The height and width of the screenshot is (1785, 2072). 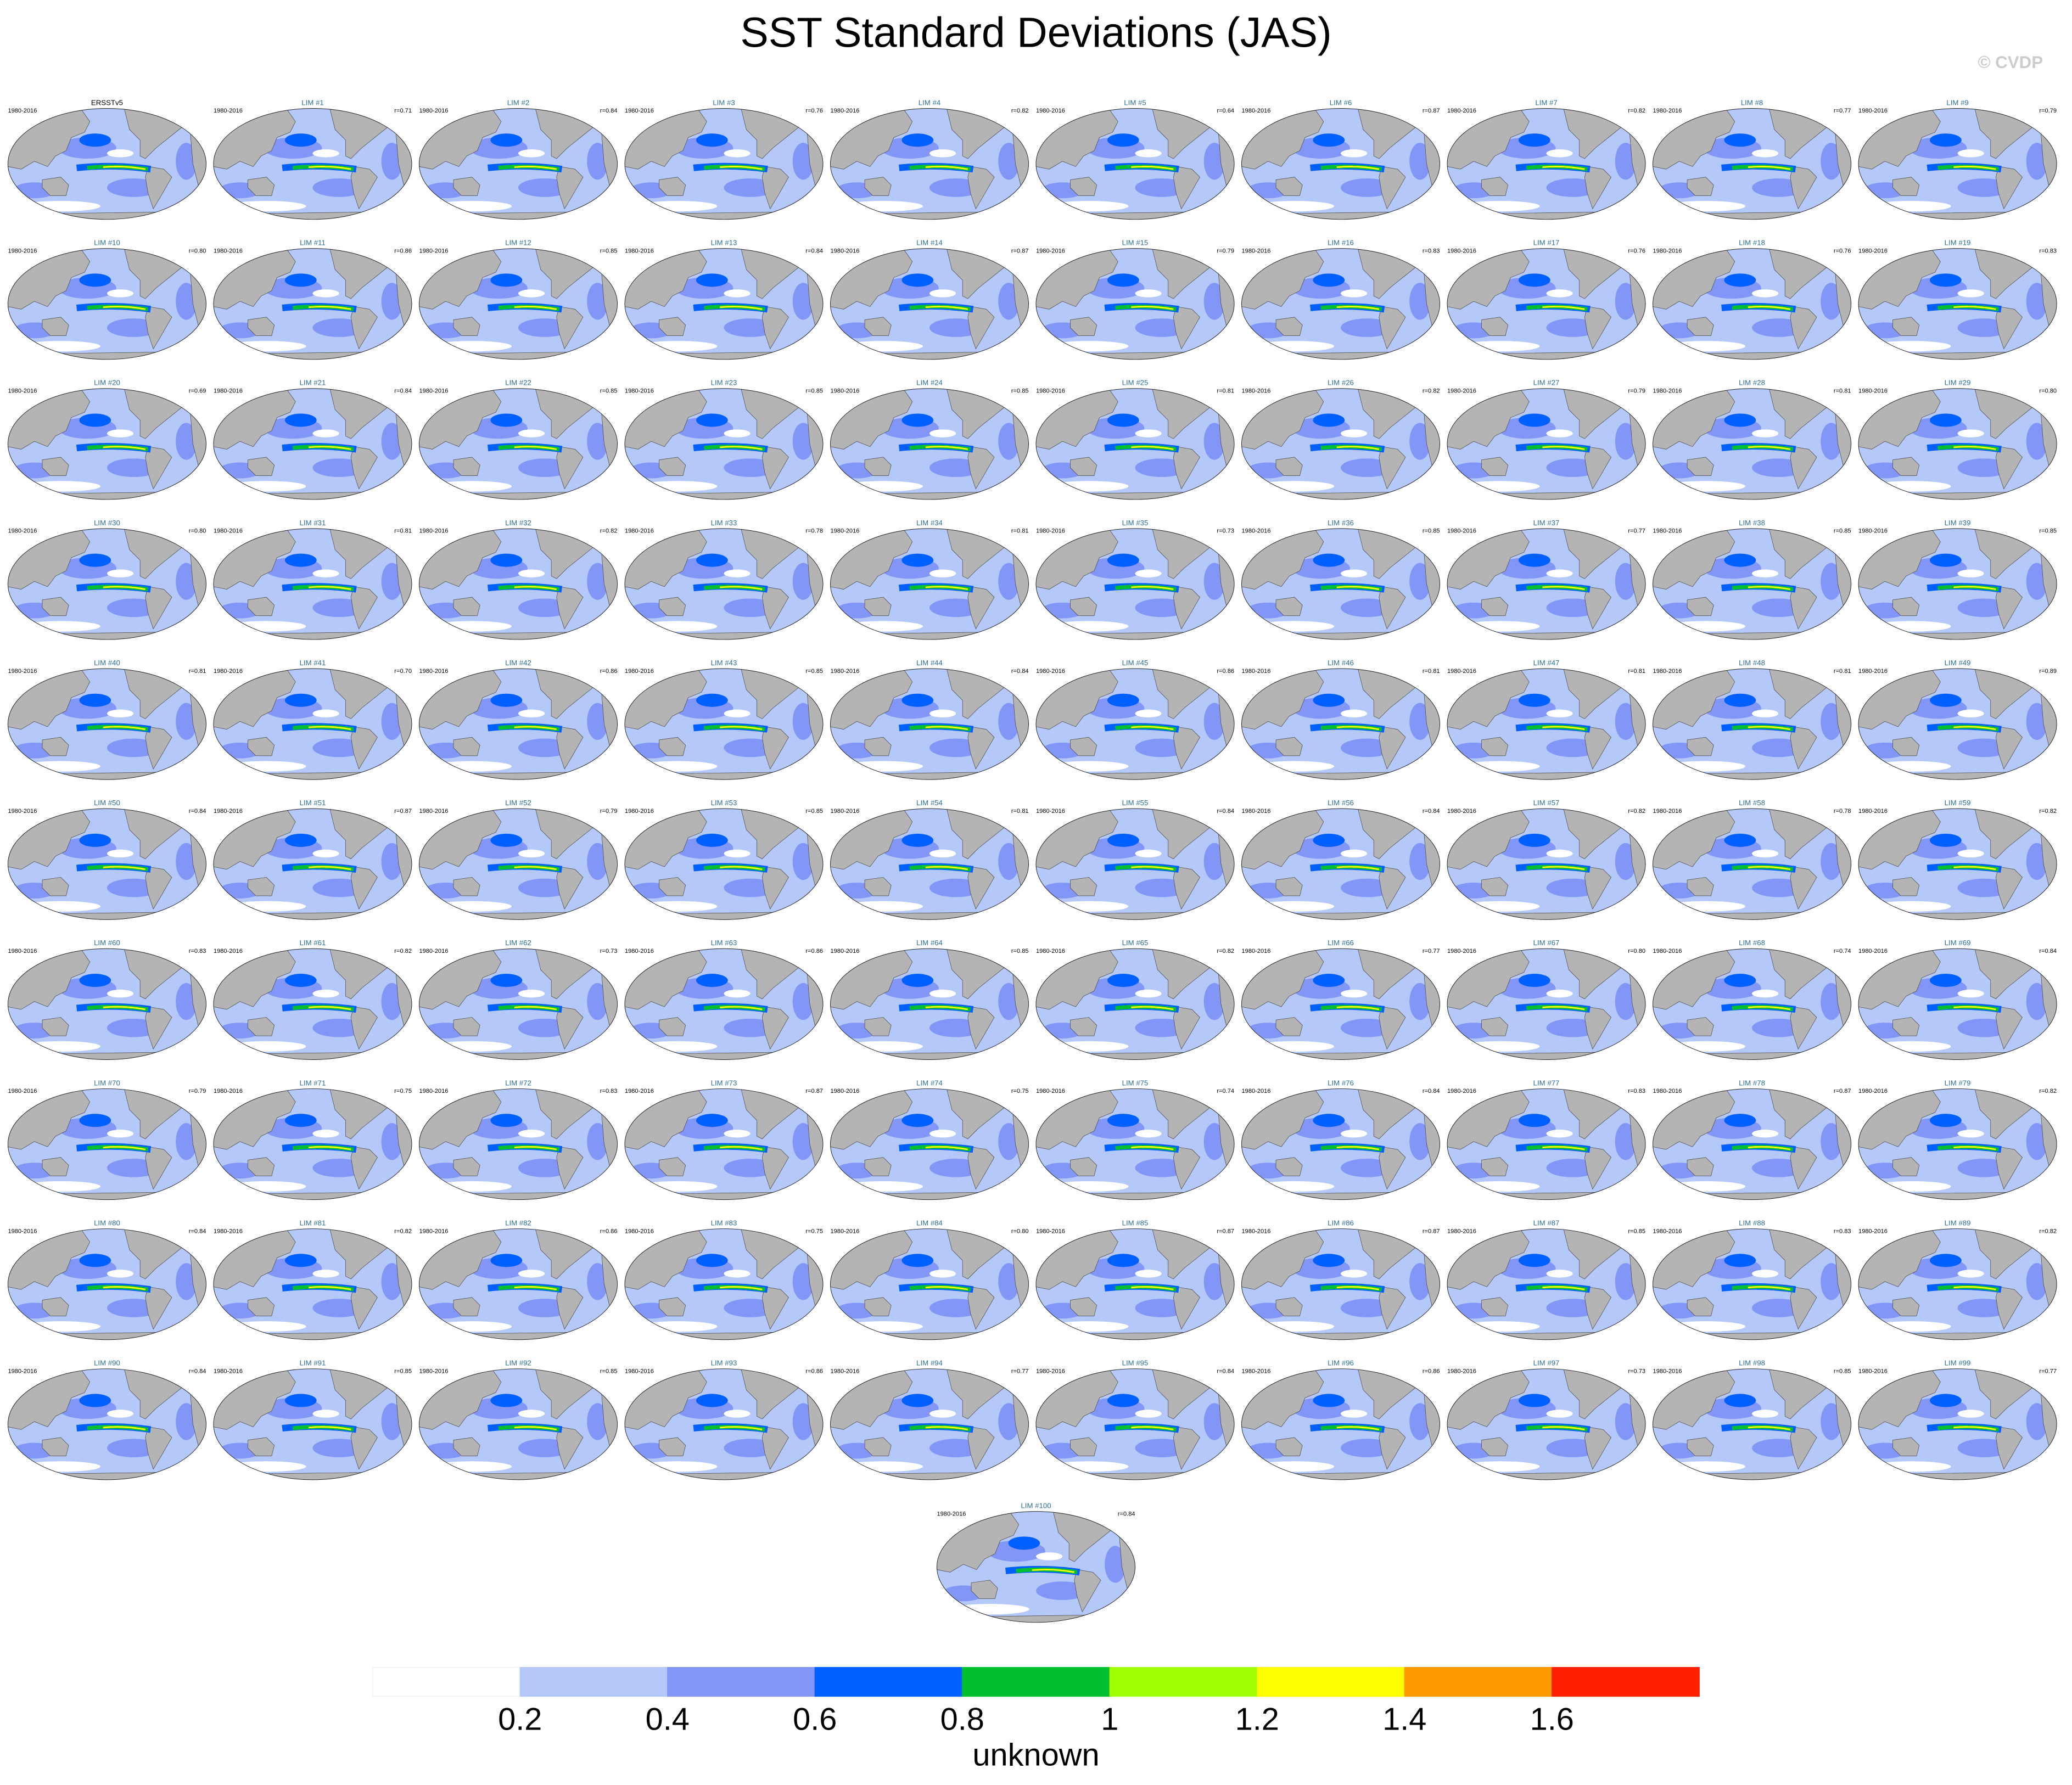 What do you see at coordinates (1547, 1363) in the screenshot?
I see `panel-name: LIM #97` at bounding box center [1547, 1363].